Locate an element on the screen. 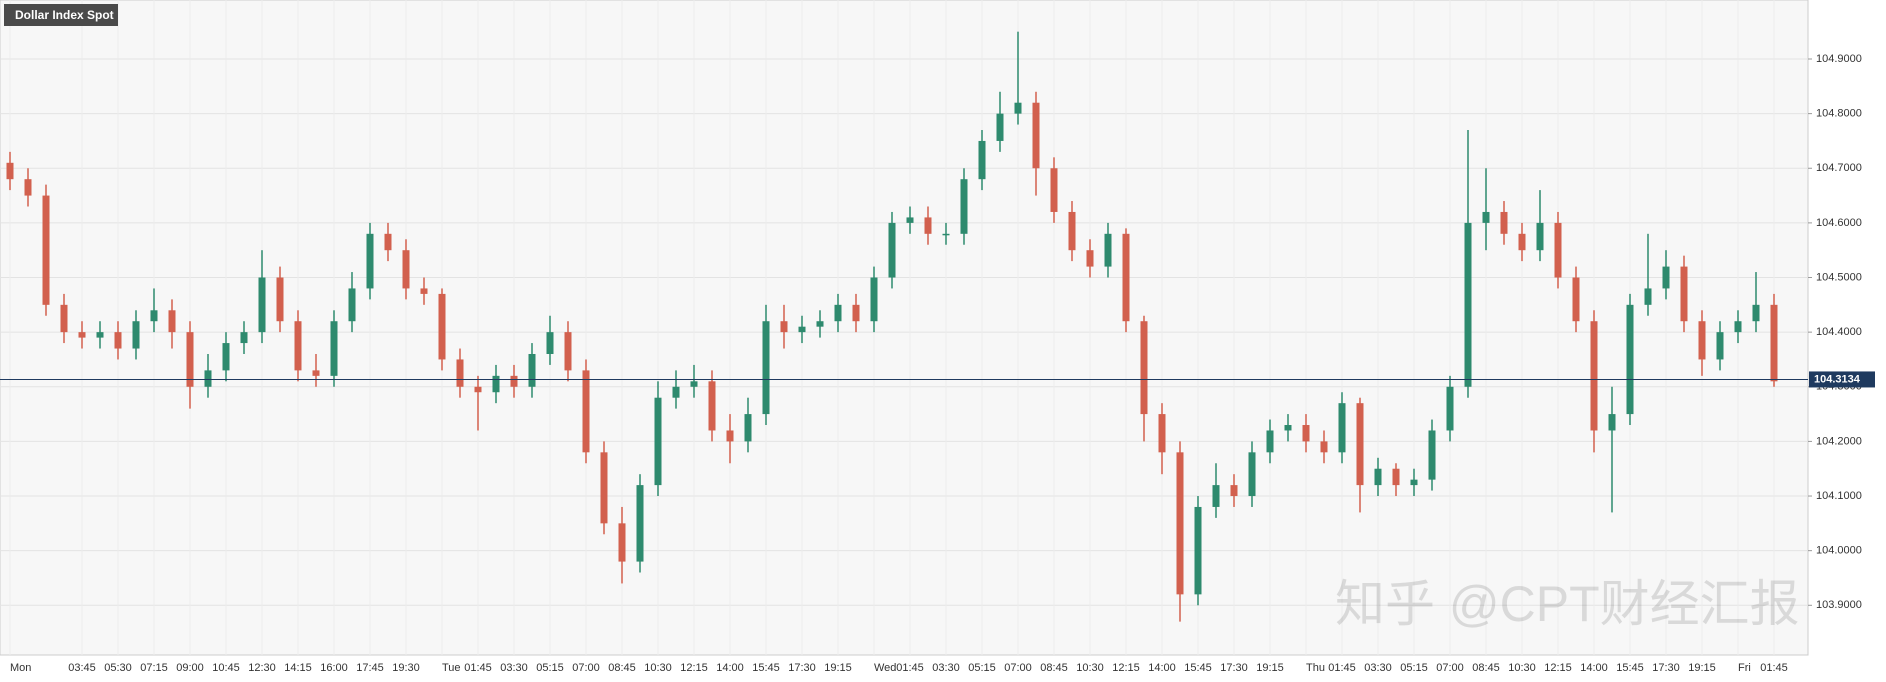 Image resolution: width=1886 pixels, height=682 pixels. x-tick-label: 07:15 is located at coordinates (154, 668).